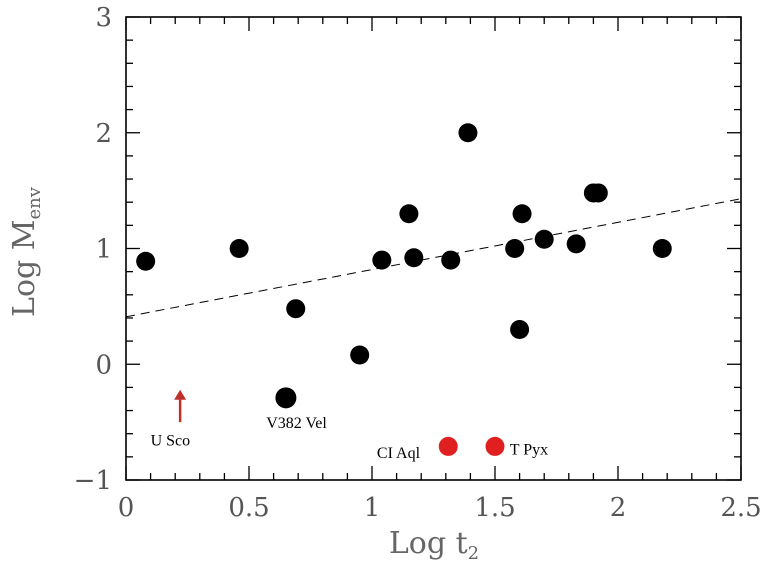 The height and width of the screenshot is (569, 772). I want to click on annotation-label: V382 Vel, so click(296, 423).